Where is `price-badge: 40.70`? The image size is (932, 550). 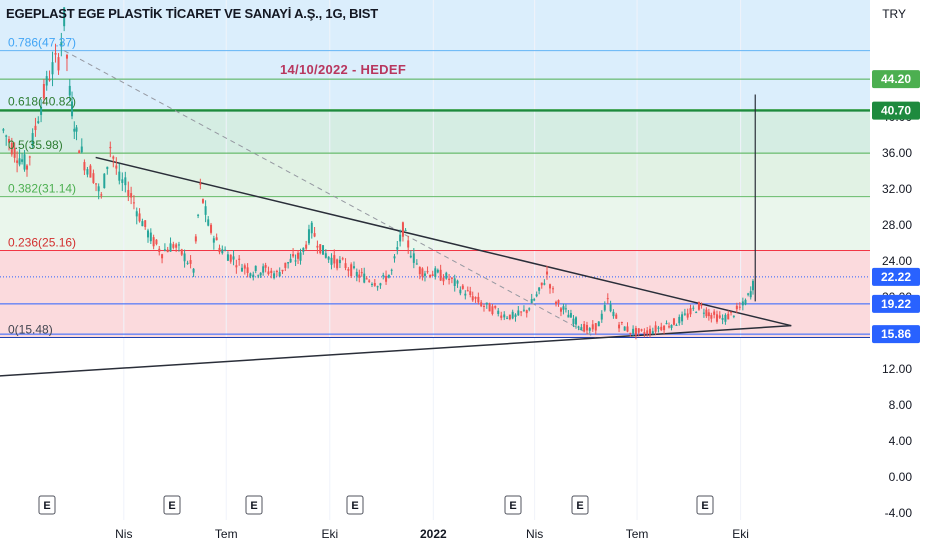 price-badge: 40.70 is located at coordinates (896, 110).